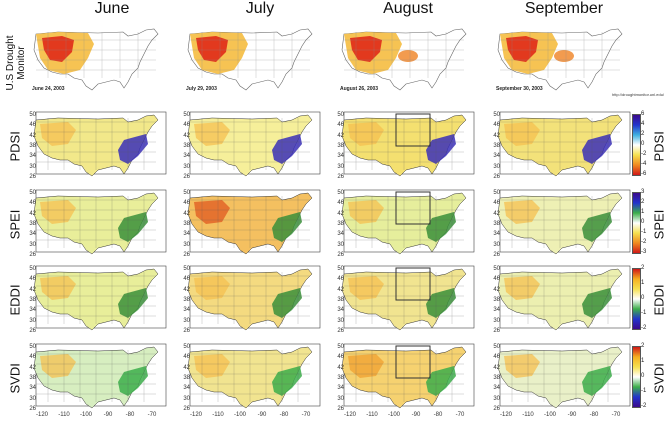  What do you see at coordinates (659, 146) in the screenshot?
I see `colorbar-label-pdsi: PDSI` at bounding box center [659, 146].